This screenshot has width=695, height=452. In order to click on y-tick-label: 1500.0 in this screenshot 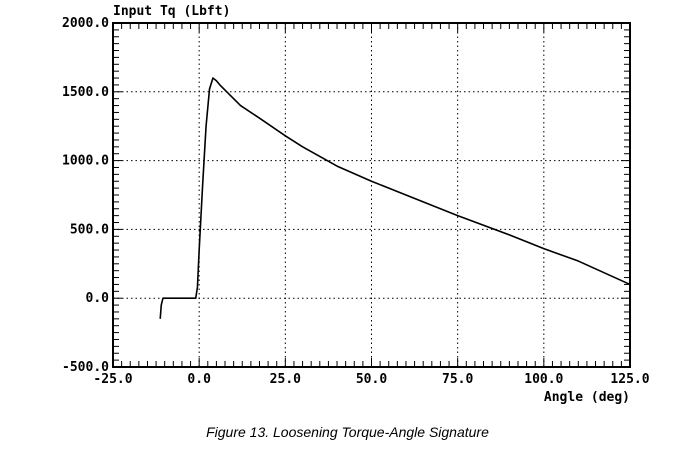, I will do `click(85, 92)`.